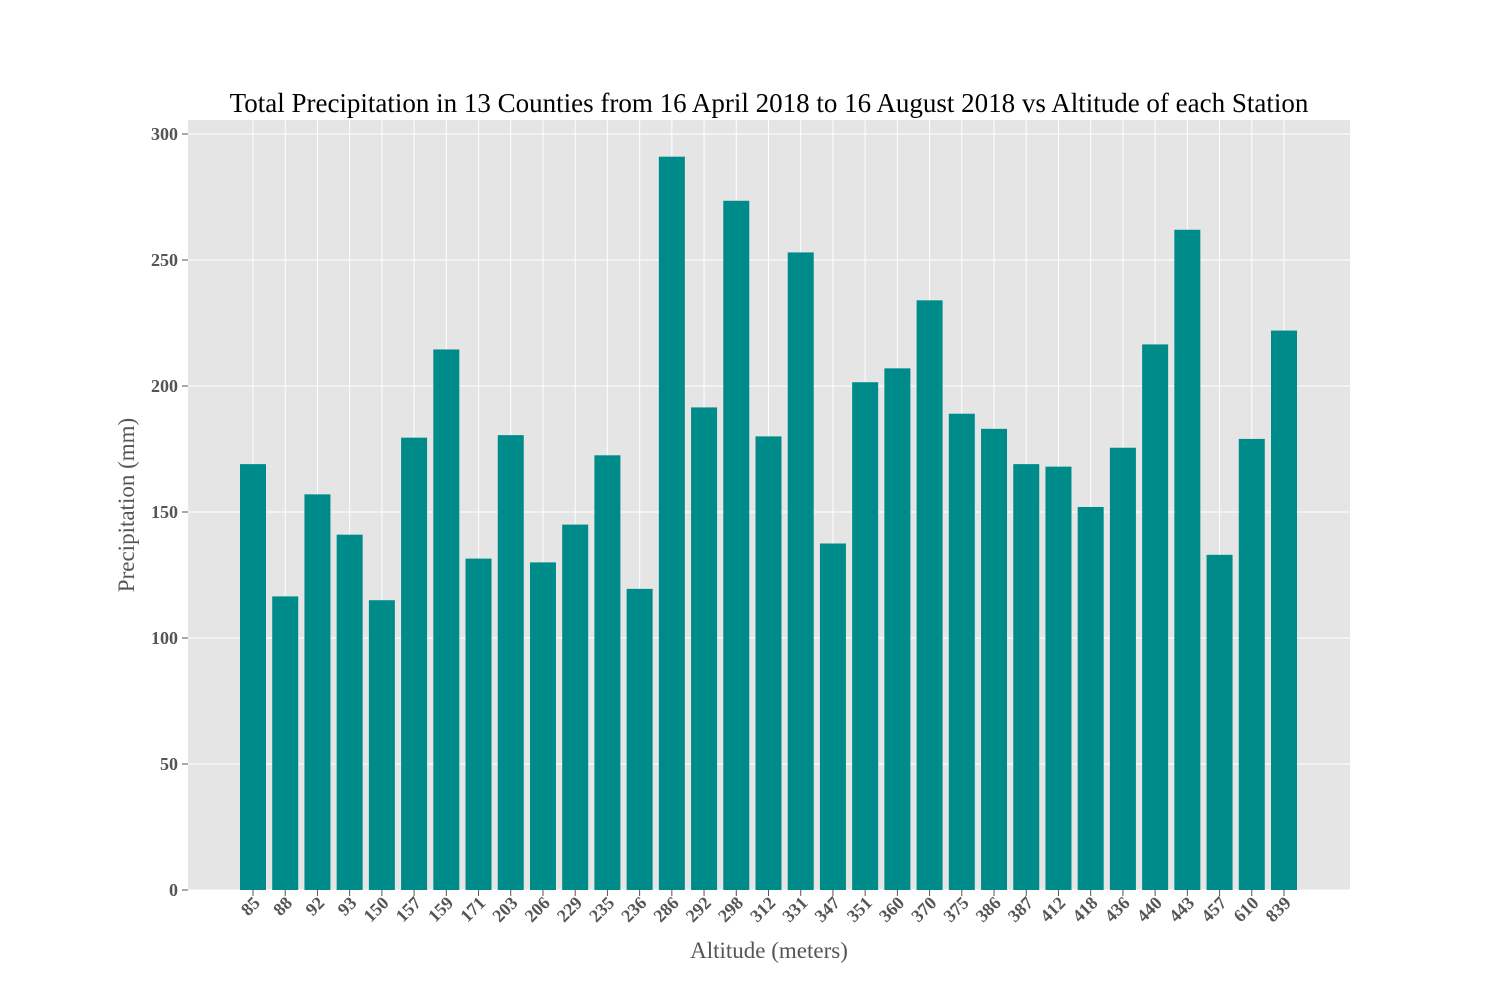 The image size is (1500, 1000). I want to click on x-tick-label: 375, so click(955, 909).